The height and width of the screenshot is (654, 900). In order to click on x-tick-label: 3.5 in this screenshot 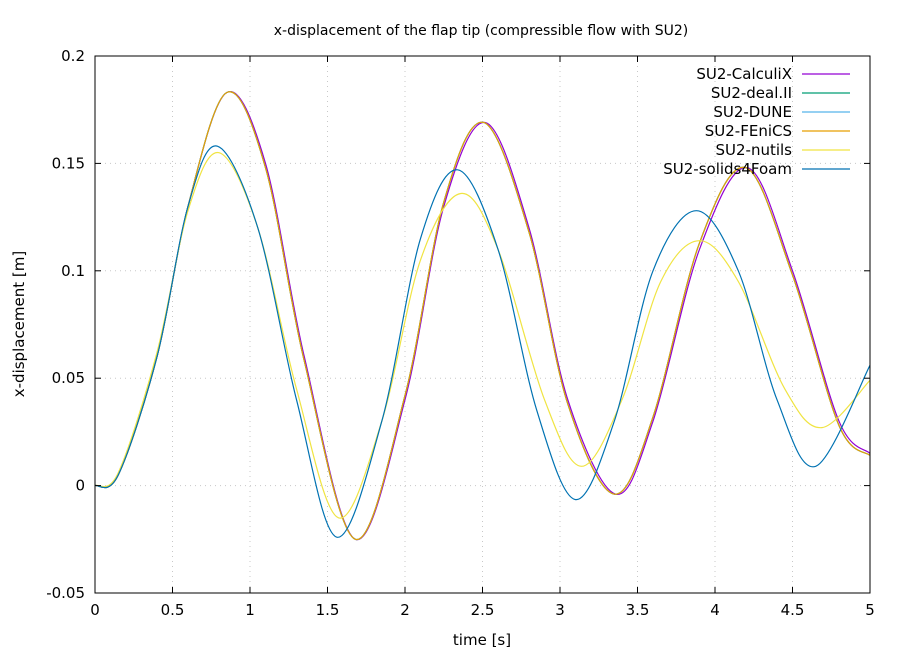, I will do `click(638, 610)`.